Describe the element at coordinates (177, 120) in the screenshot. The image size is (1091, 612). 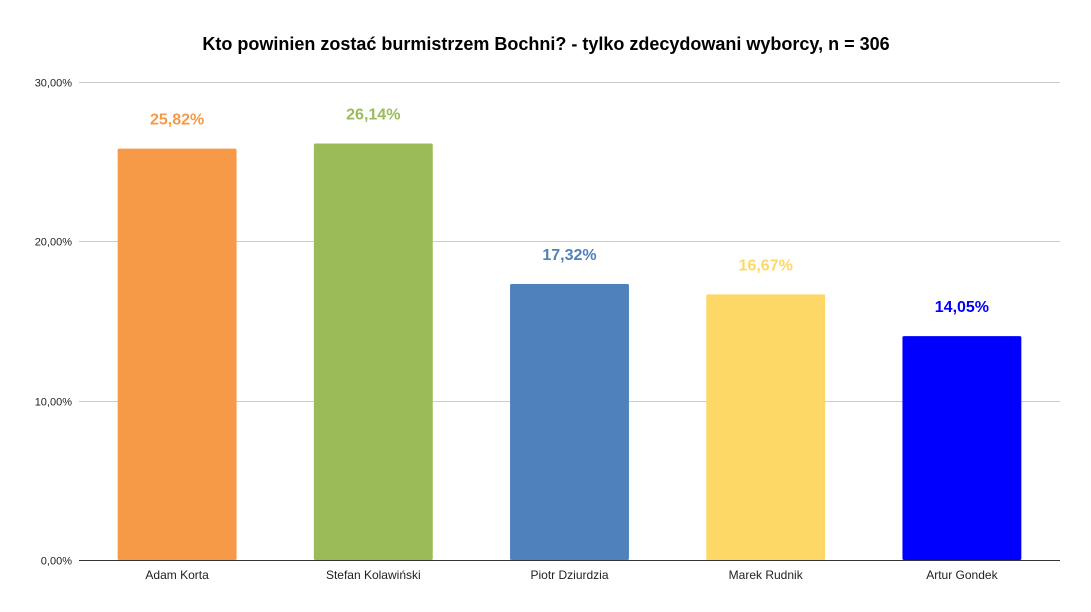
I see `data-label: 25,82%` at that location.